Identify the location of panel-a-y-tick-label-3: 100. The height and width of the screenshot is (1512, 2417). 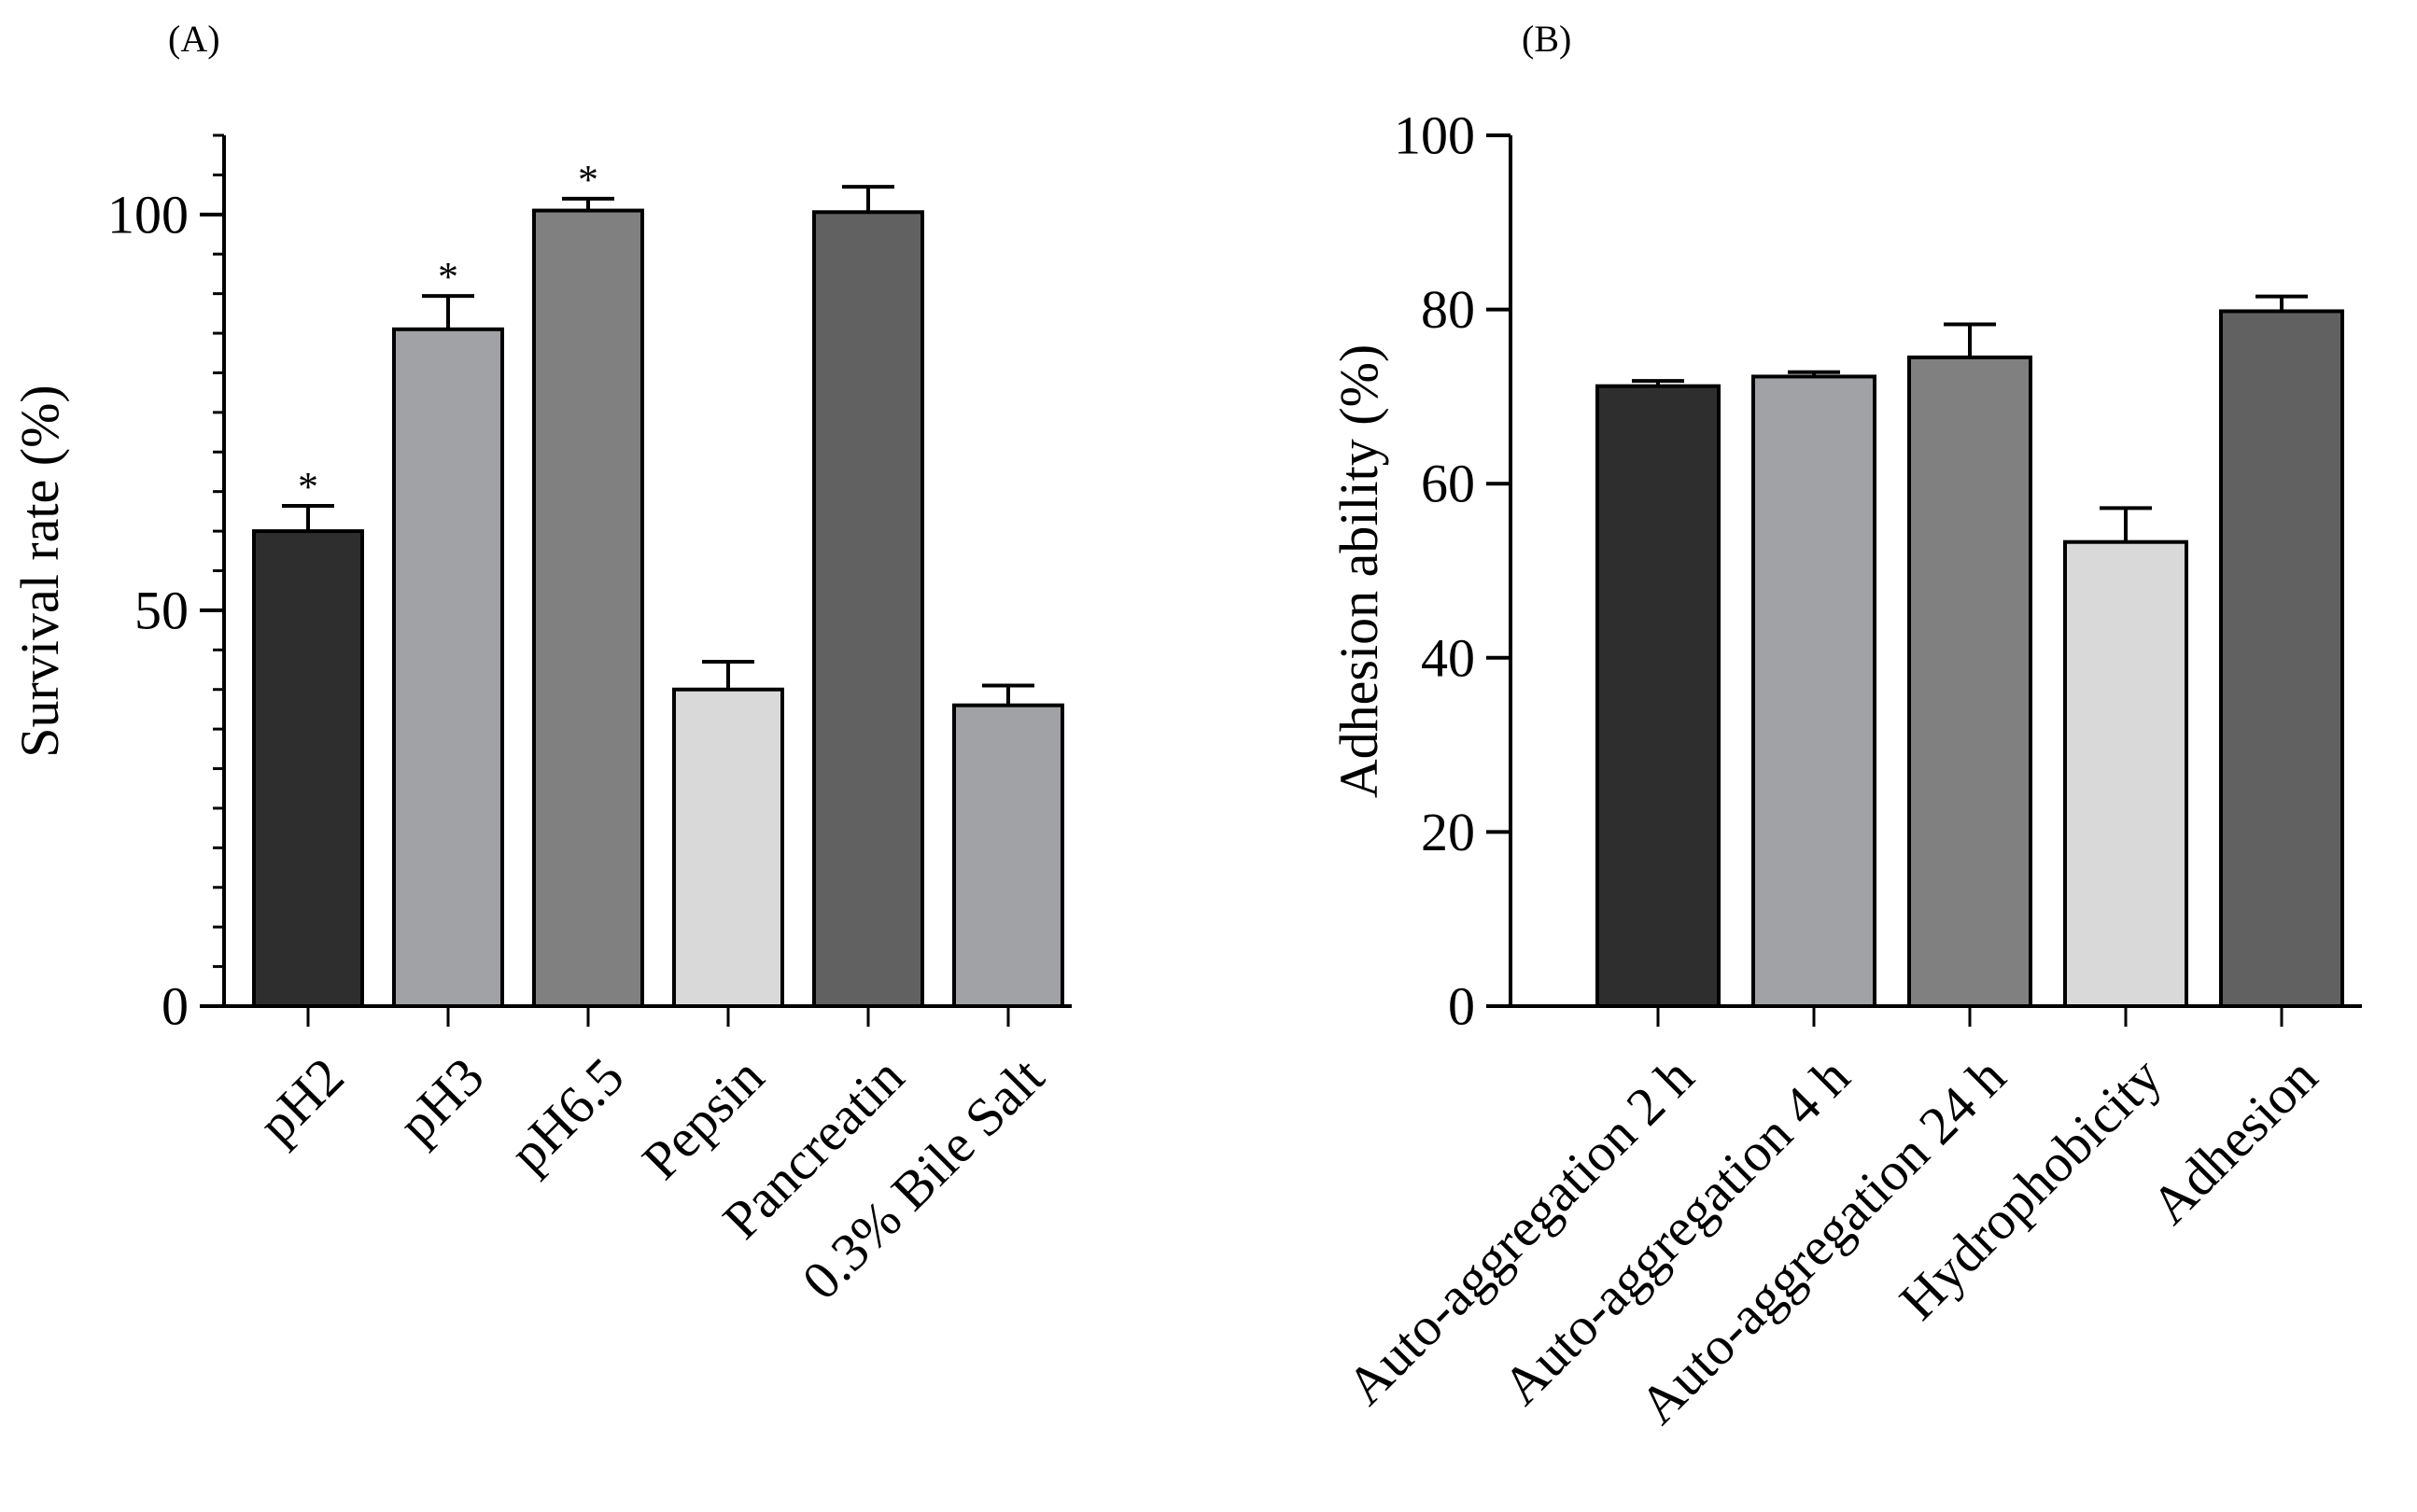
(148, 214).